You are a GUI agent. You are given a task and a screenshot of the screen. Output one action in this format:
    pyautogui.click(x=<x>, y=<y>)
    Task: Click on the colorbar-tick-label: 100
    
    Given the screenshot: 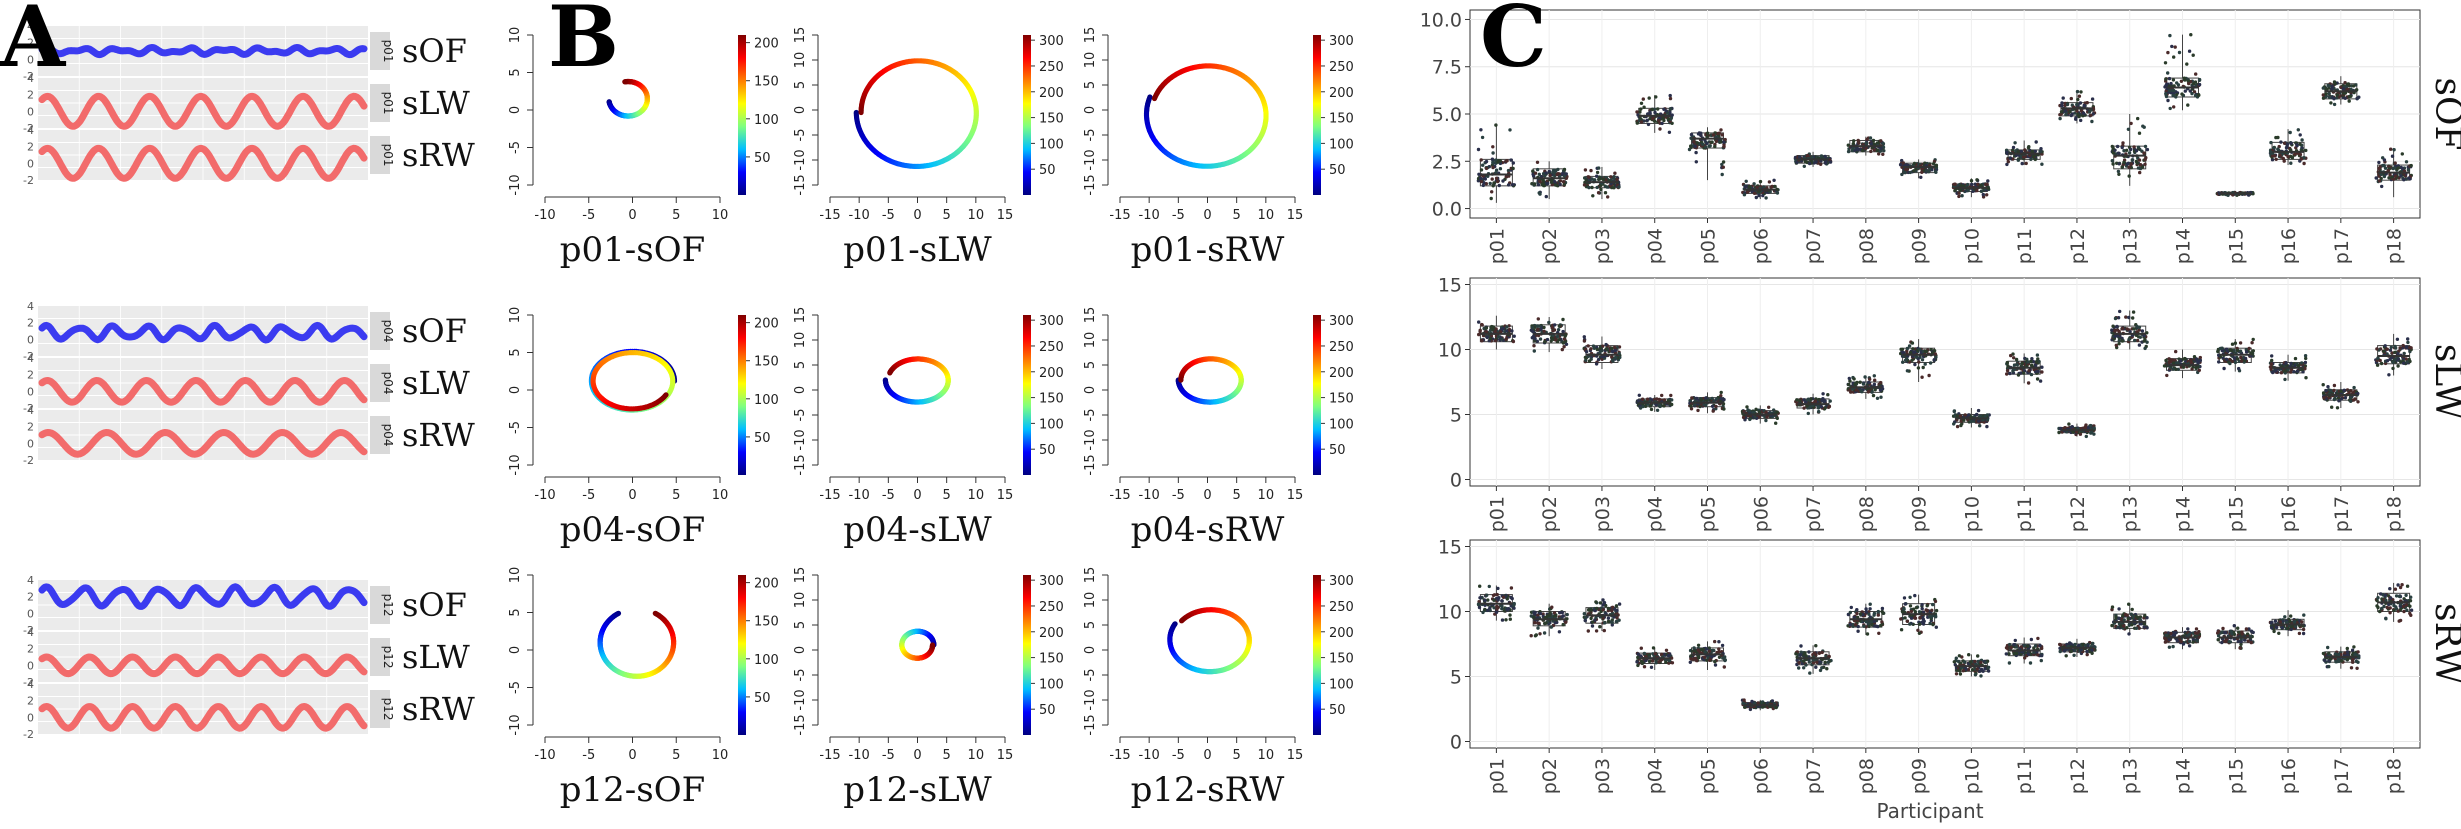 What is the action you would take?
    pyautogui.click(x=1051, y=684)
    